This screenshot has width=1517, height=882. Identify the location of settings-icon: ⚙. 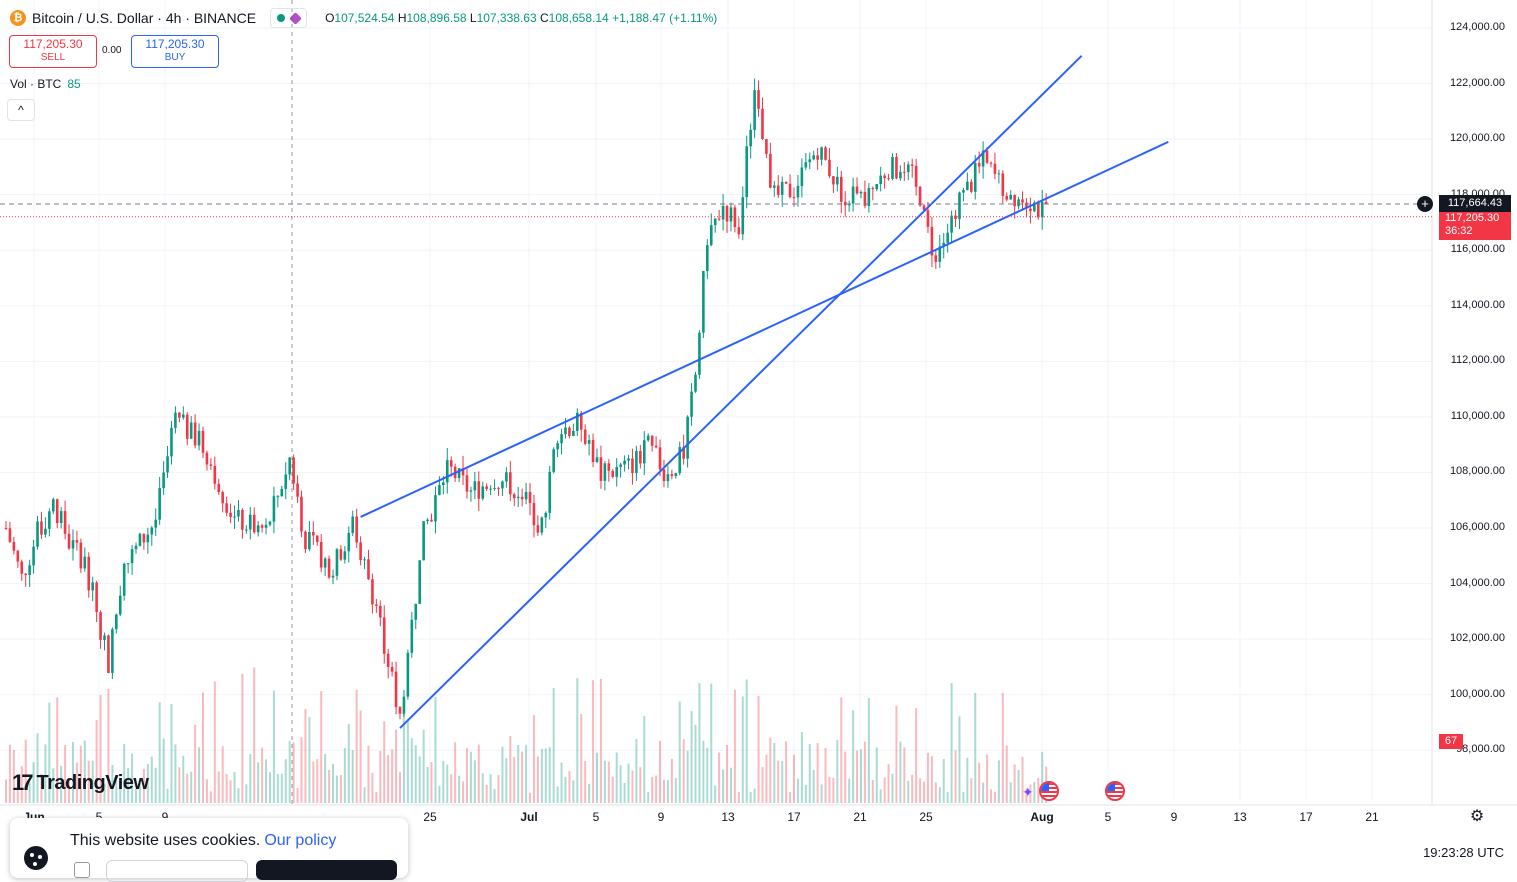
(1477, 816).